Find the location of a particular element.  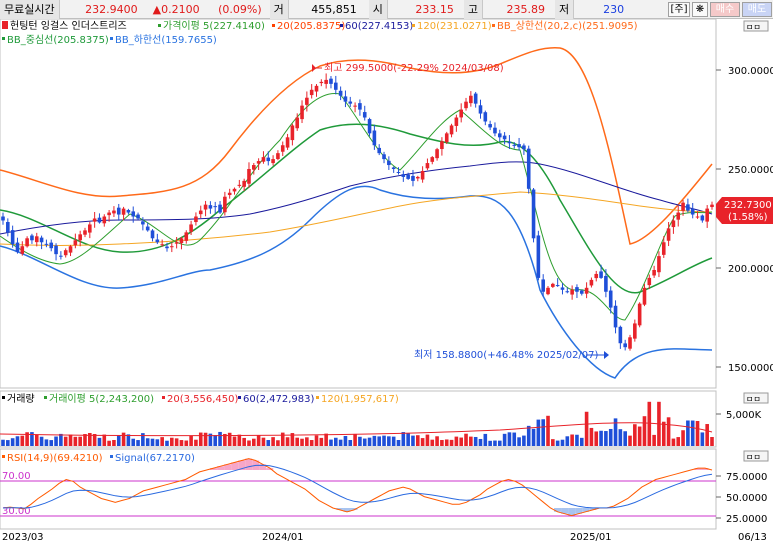

open-value: 233.15 is located at coordinates (434, 9).